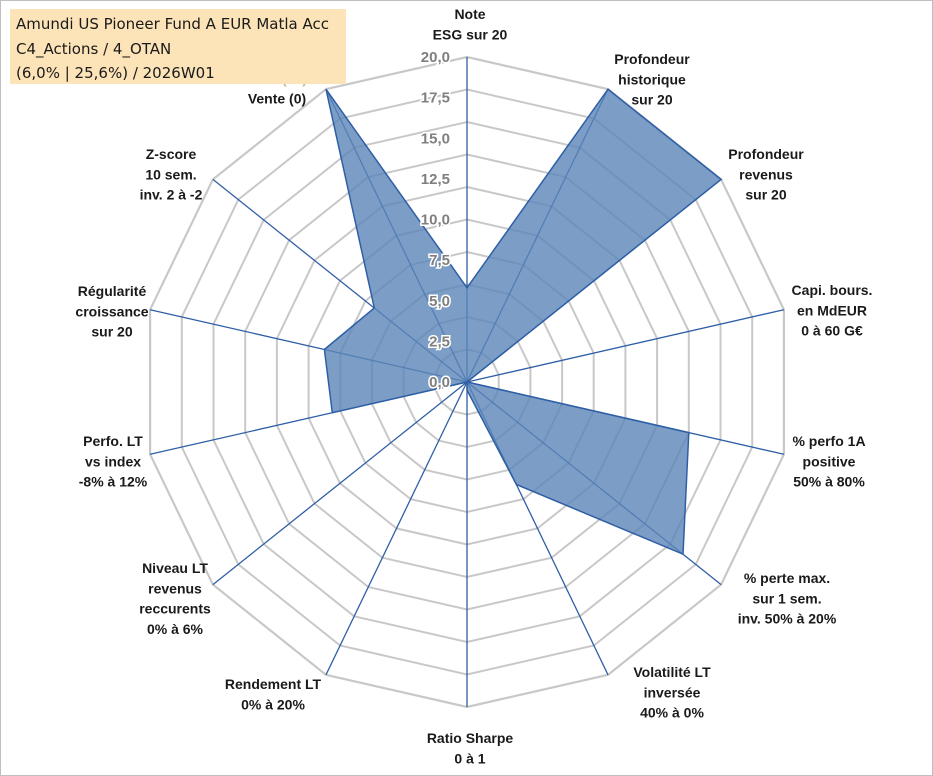  I want to click on axis-label-line: inversée, so click(672, 692).